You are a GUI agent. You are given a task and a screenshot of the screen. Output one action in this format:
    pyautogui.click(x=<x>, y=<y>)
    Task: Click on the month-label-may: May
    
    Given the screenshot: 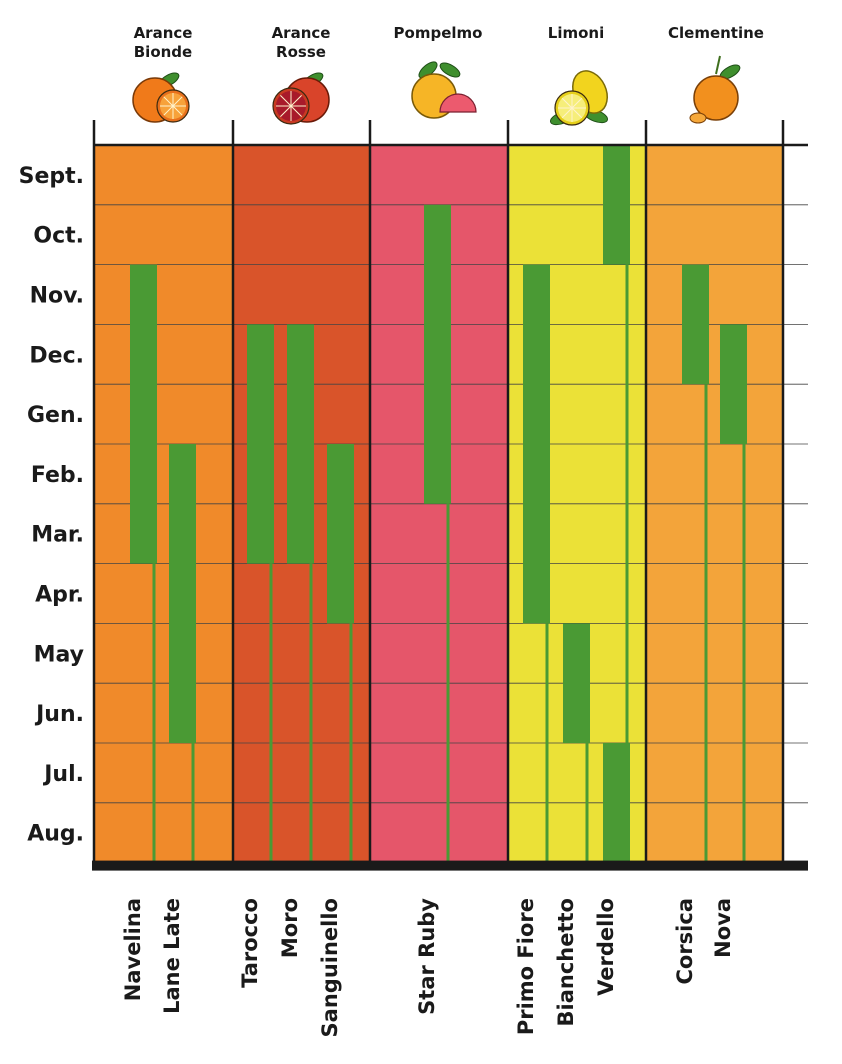 What is the action you would take?
    pyautogui.click(x=59, y=654)
    